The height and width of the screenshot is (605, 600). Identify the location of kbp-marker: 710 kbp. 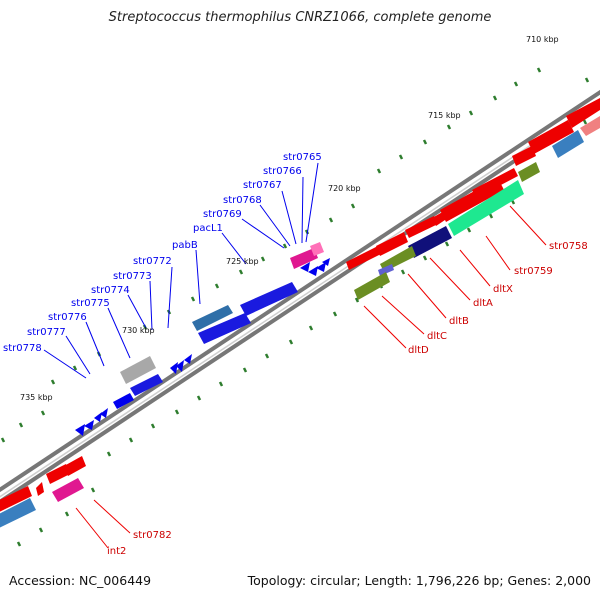
(542, 39).